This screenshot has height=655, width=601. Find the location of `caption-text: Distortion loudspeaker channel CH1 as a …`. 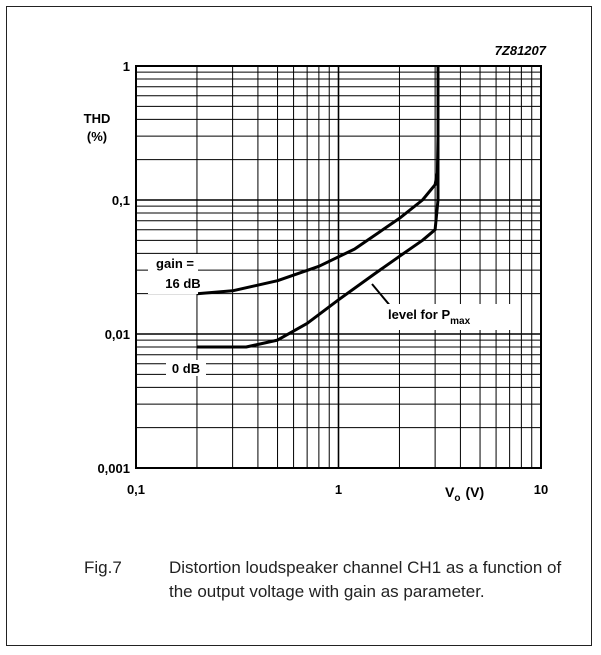

caption-text: Distortion loudspeaker channel CH1 as a … is located at coordinates (365, 579).